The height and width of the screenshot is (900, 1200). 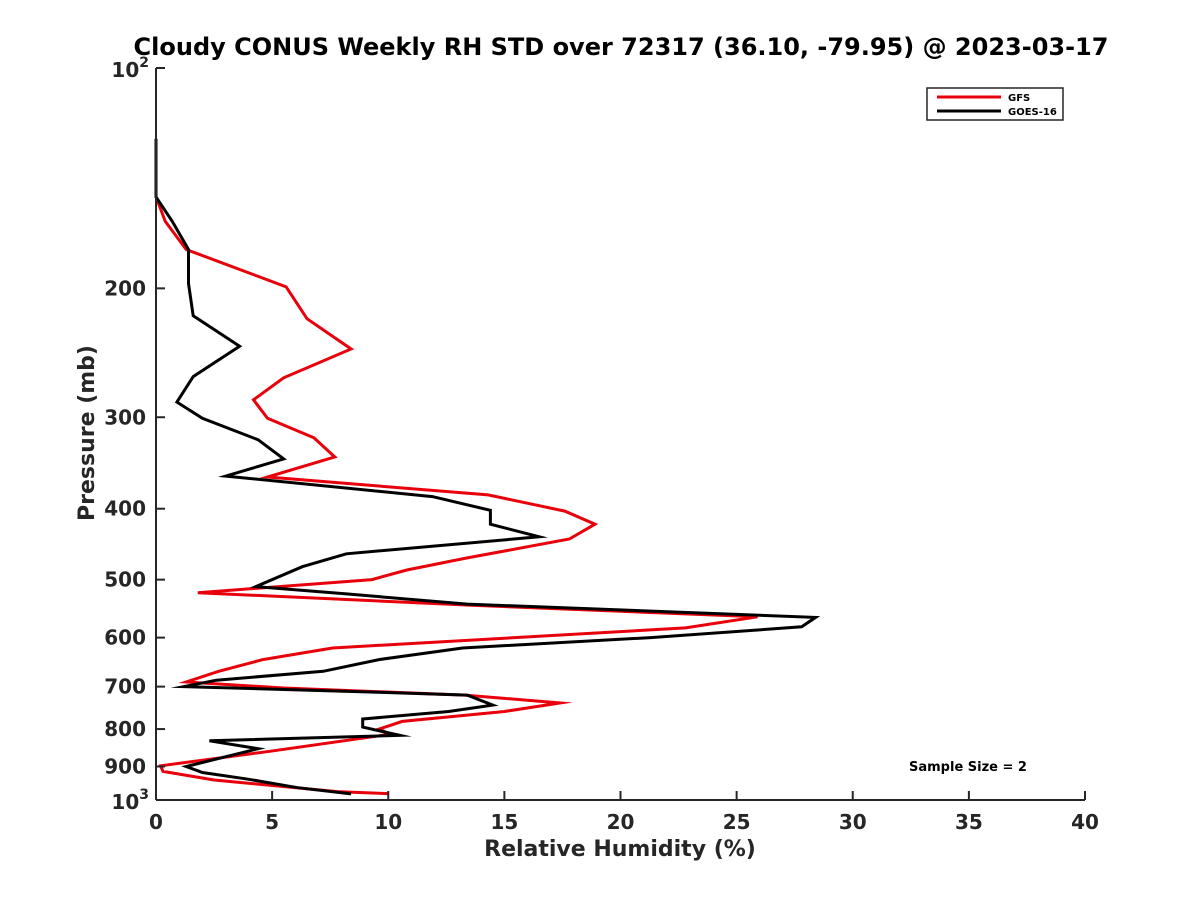 I want to click on x-axis-label: Relative Humidity (%), so click(x=620, y=849).